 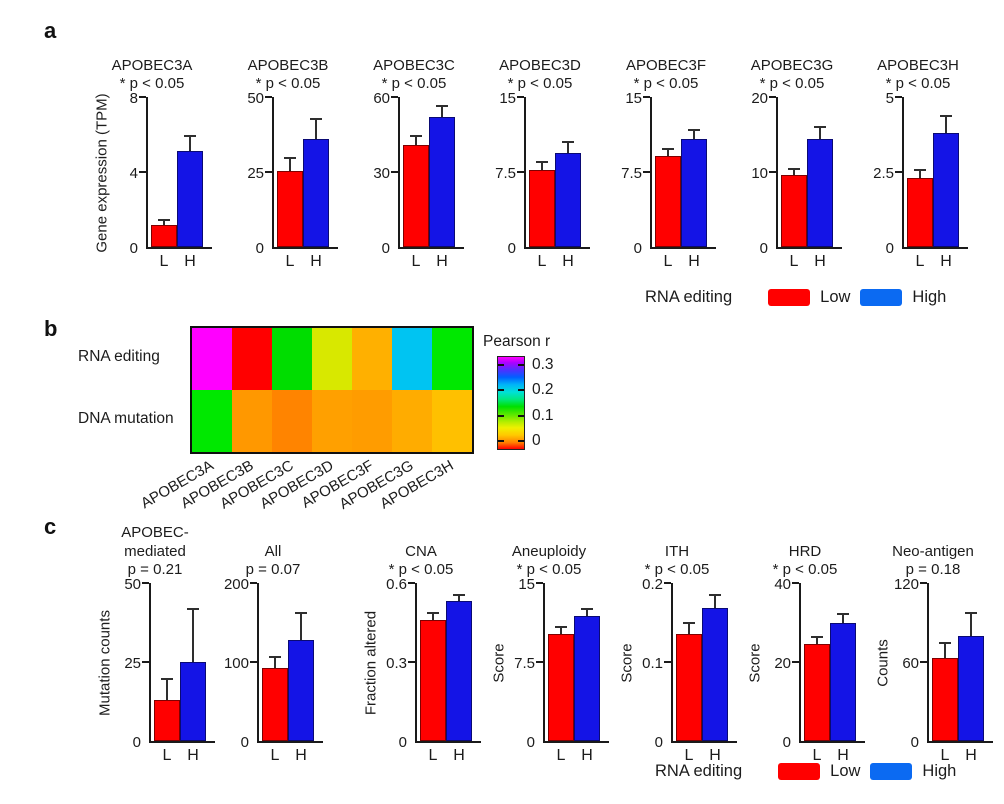 What do you see at coordinates (372, 421) in the screenshot?
I see `heatmap-cell-dna-mutation-apobec3f` at bounding box center [372, 421].